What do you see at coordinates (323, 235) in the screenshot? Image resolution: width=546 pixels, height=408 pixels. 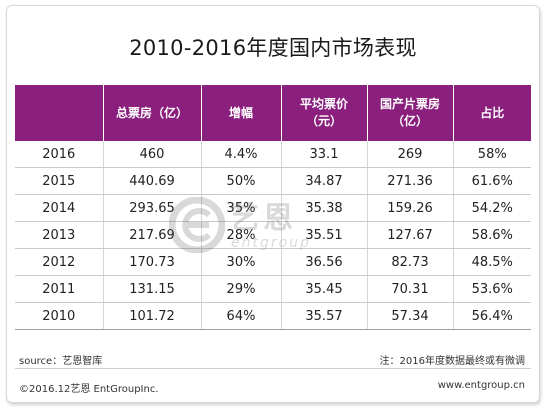 I see `cell-avg-price: 35.51` at bounding box center [323, 235].